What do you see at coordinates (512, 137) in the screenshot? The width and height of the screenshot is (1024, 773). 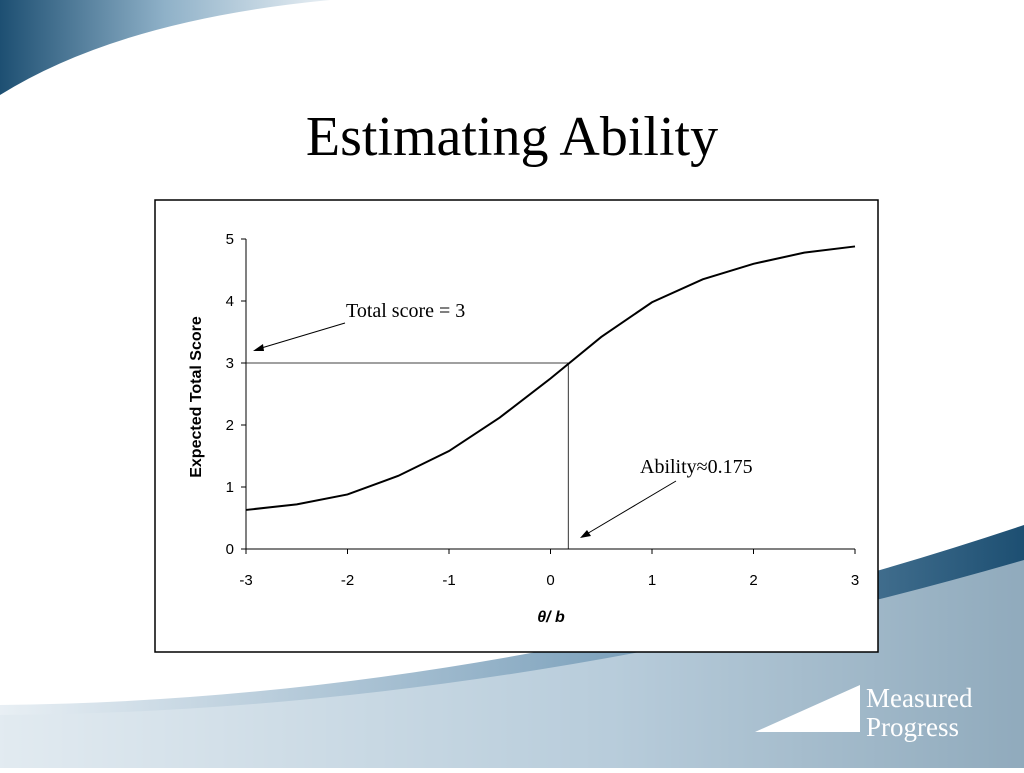 I see `slide-title: Estimating Ability` at bounding box center [512, 137].